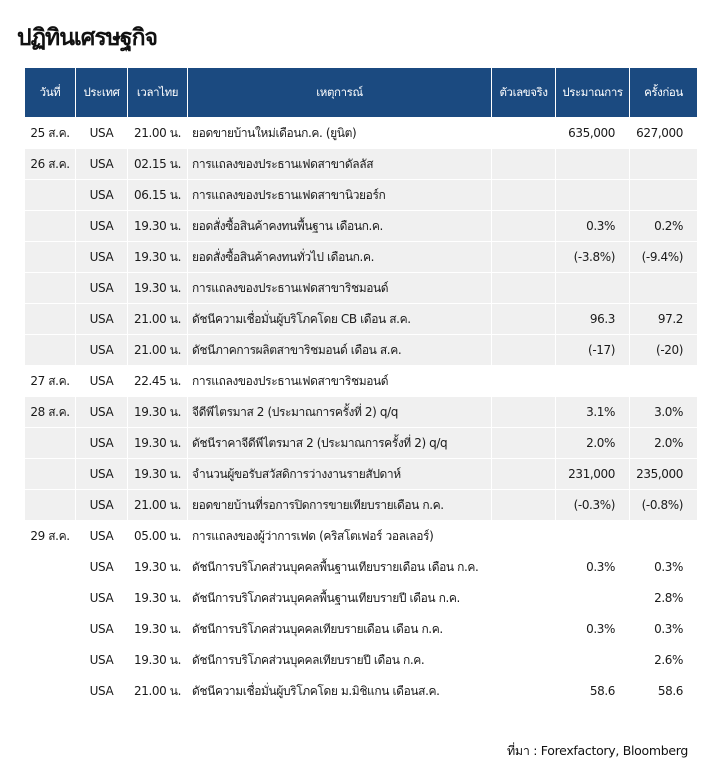  I want to click on cell-date: 28 ส.ค., so click(50, 412).